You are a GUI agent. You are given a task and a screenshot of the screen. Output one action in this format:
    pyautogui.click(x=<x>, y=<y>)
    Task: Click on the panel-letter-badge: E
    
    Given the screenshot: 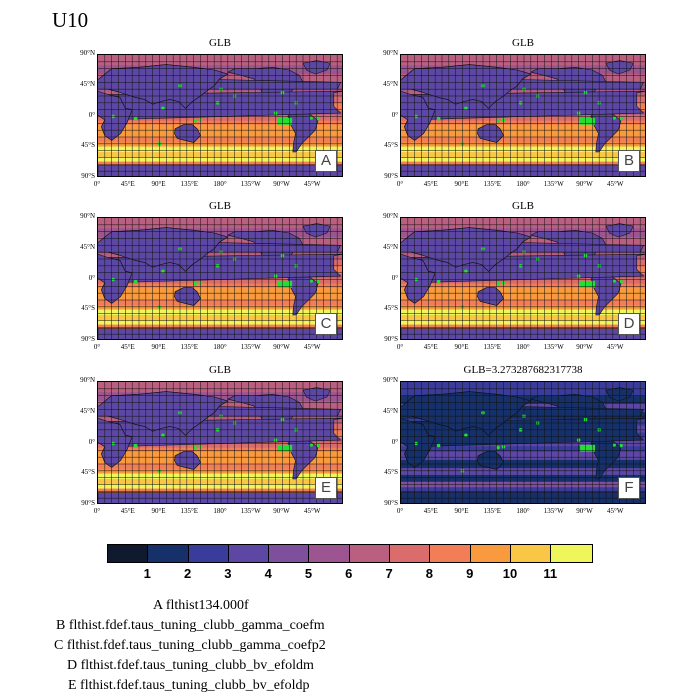 What is the action you would take?
    pyautogui.click(x=326, y=488)
    